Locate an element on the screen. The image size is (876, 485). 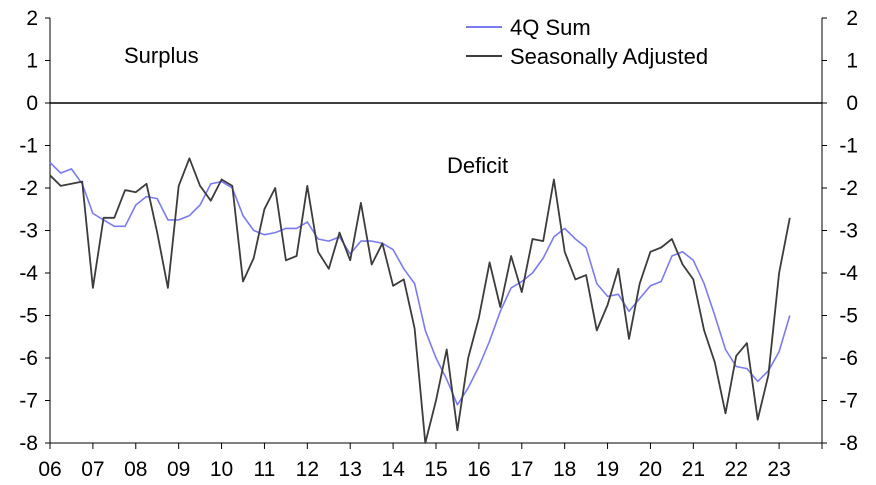
x-tick-label: 23 is located at coordinates (778, 469).